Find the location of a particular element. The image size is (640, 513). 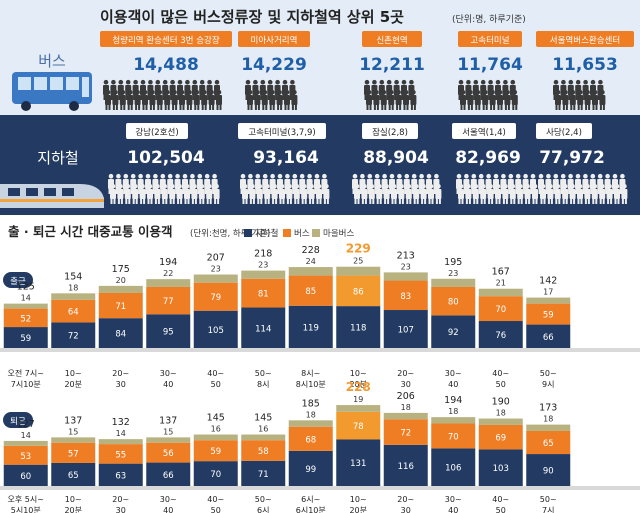

segment-label: 79 is located at coordinates (215, 298).